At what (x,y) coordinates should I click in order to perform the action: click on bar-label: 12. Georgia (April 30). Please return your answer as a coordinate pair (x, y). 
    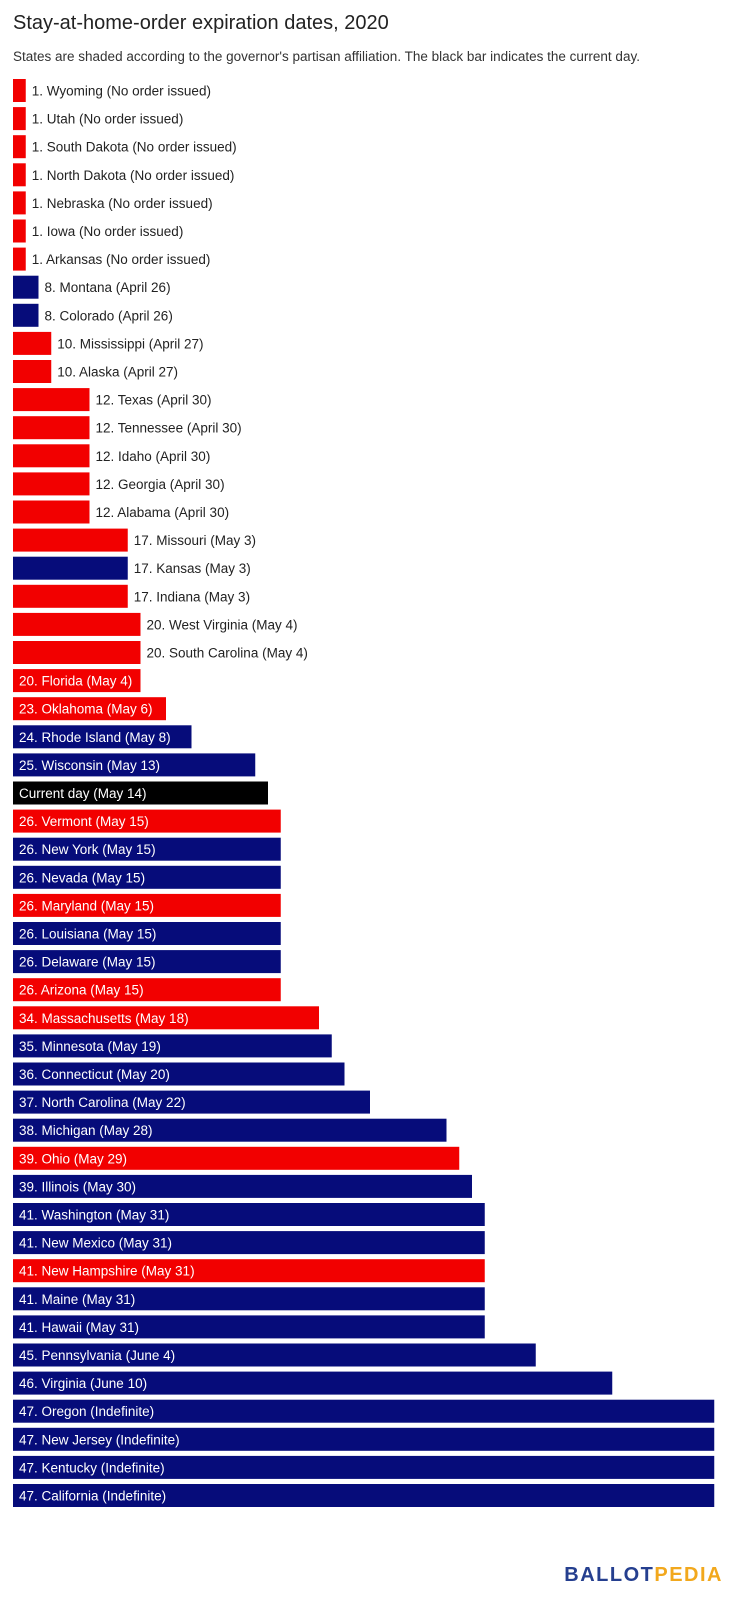
    Looking at the image, I should click on (160, 484).